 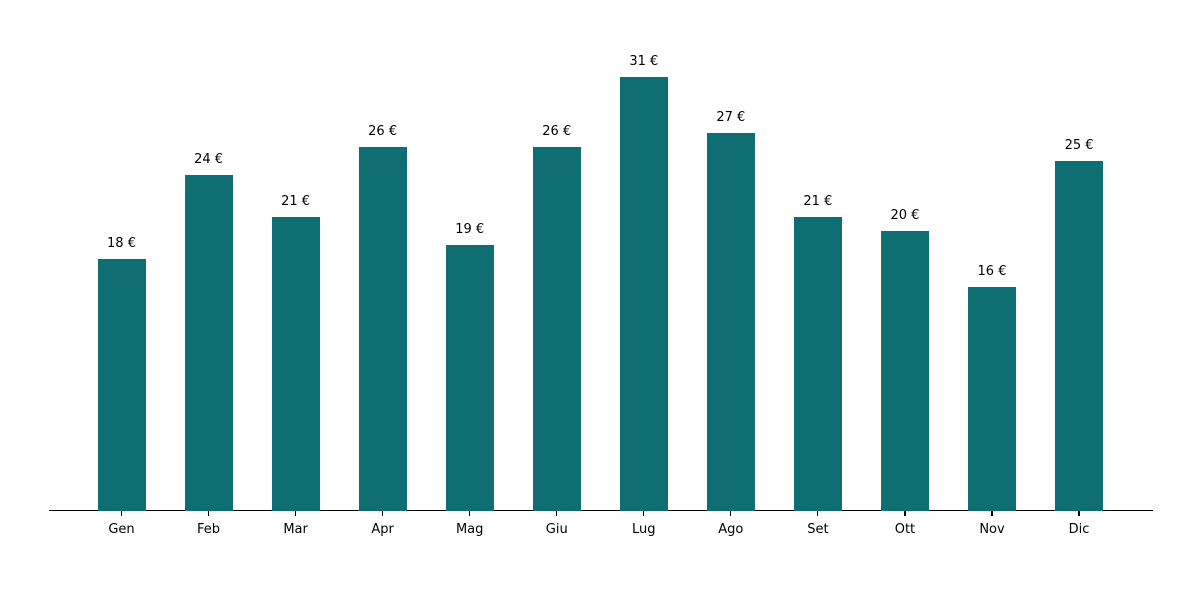 What do you see at coordinates (731, 117) in the screenshot?
I see `bar-value-label: 27 €` at bounding box center [731, 117].